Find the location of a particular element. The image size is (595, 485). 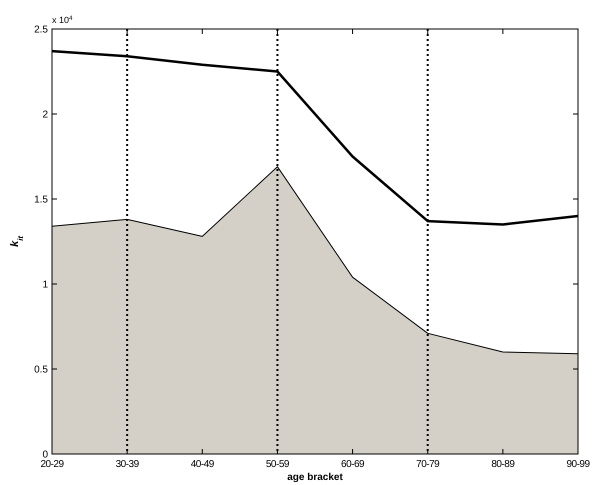

y-tick-label: 2 is located at coordinates (45, 115).